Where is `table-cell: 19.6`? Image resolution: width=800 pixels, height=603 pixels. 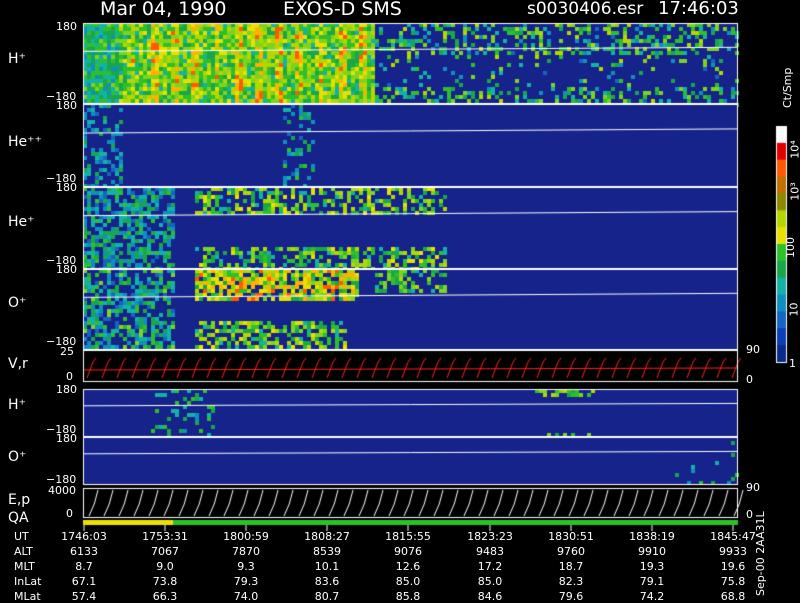
table-cell: 19.6 is located at coordinates (733, 566).